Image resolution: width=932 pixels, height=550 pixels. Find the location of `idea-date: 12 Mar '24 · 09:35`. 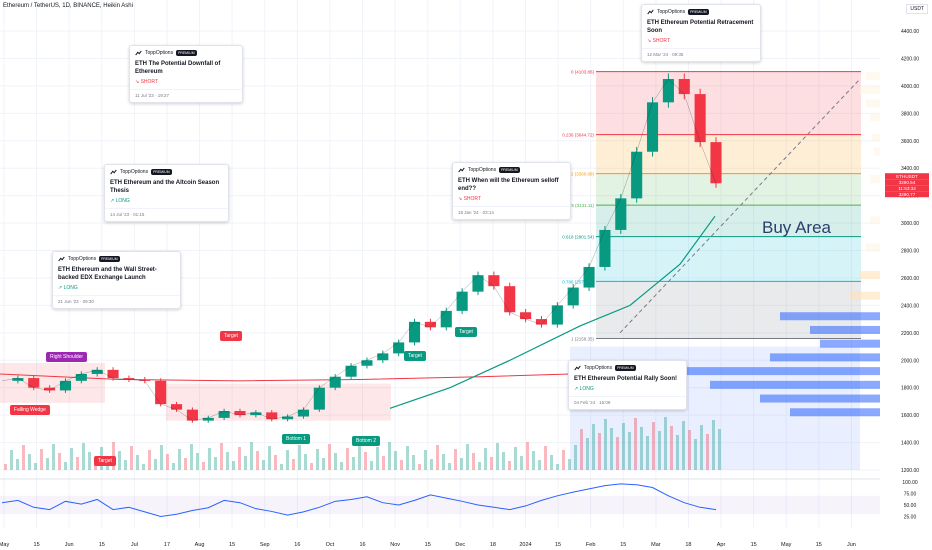

idea-date: 12 Mar '24 · 09:35 is located at coordinates (701, 54).